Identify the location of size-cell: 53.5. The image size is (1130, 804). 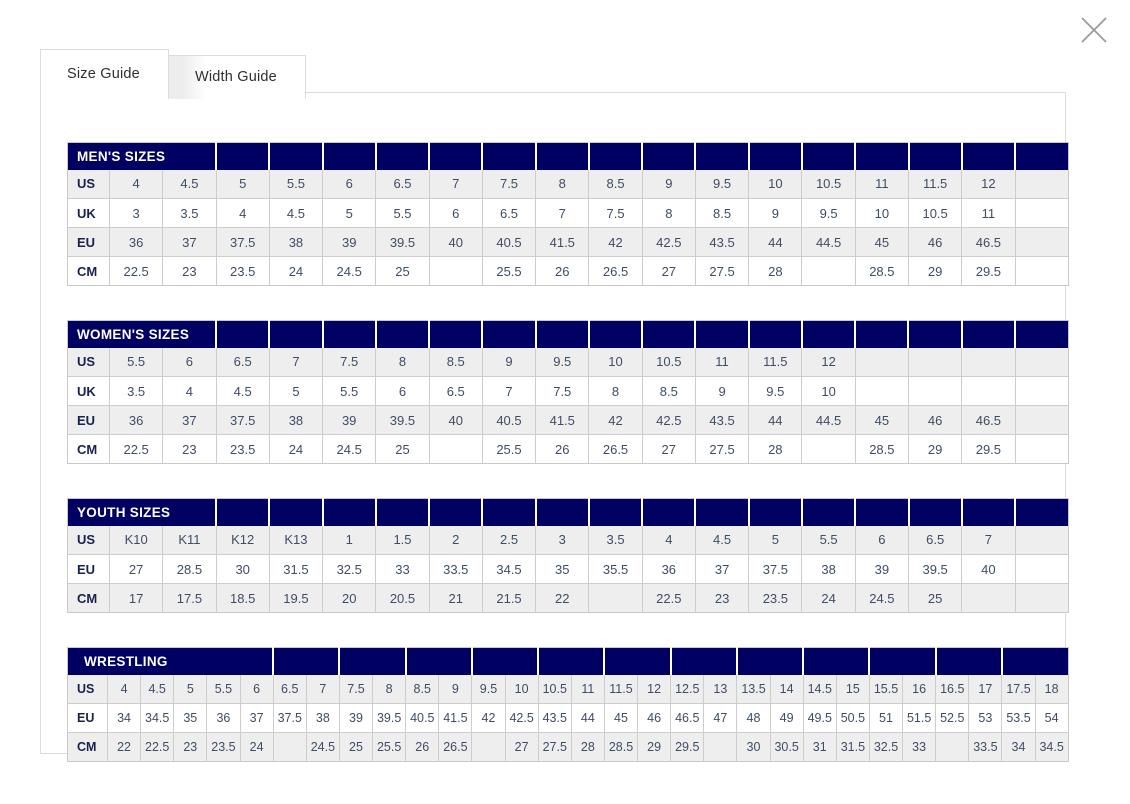
(1018, 718).